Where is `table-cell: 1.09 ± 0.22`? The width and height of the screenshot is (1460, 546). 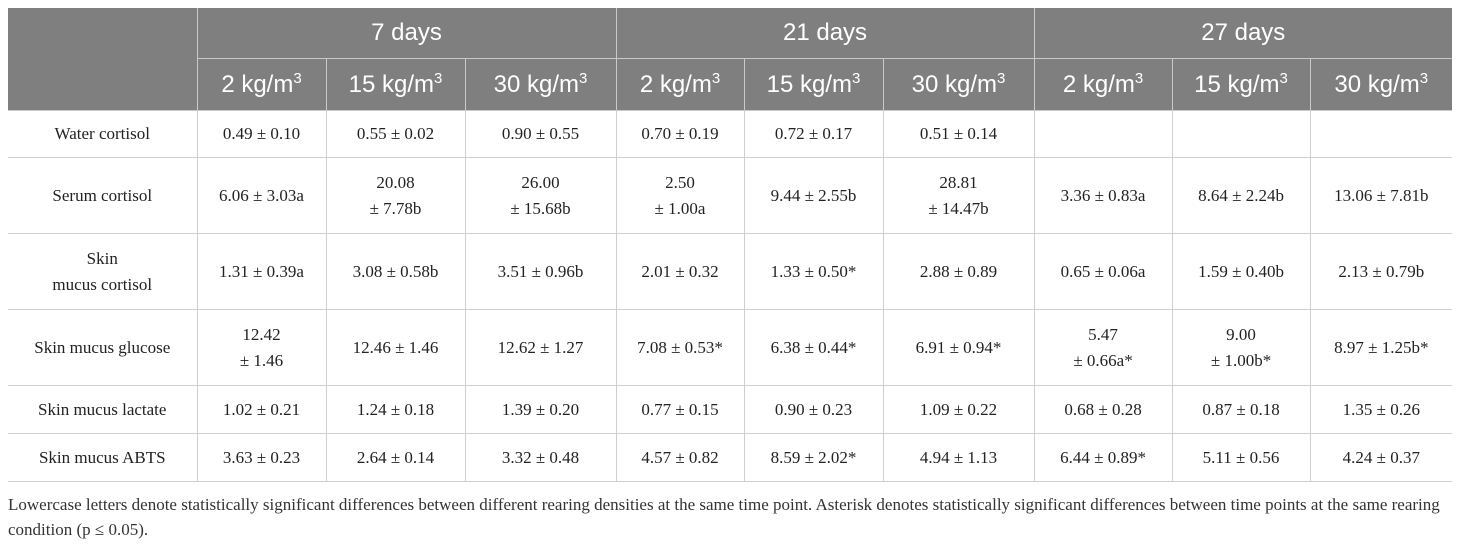 table-cell: 1.09 ± 0.22 is located at coordinates (959, 409).